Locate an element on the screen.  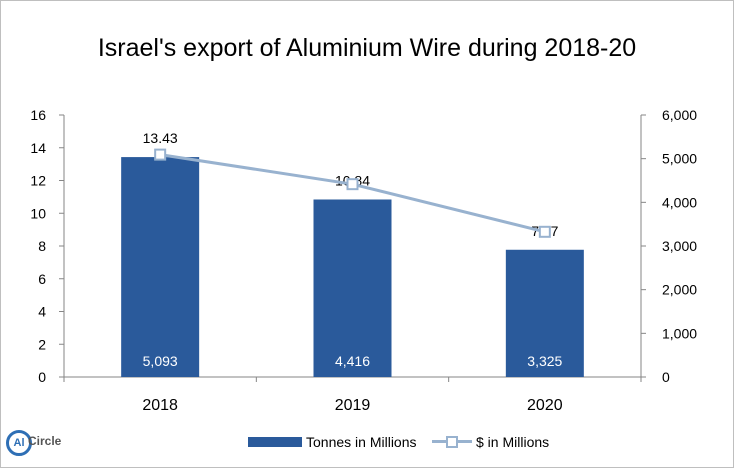
legend-label-dollars: $ in Millions is located at coordinates (513, 442).